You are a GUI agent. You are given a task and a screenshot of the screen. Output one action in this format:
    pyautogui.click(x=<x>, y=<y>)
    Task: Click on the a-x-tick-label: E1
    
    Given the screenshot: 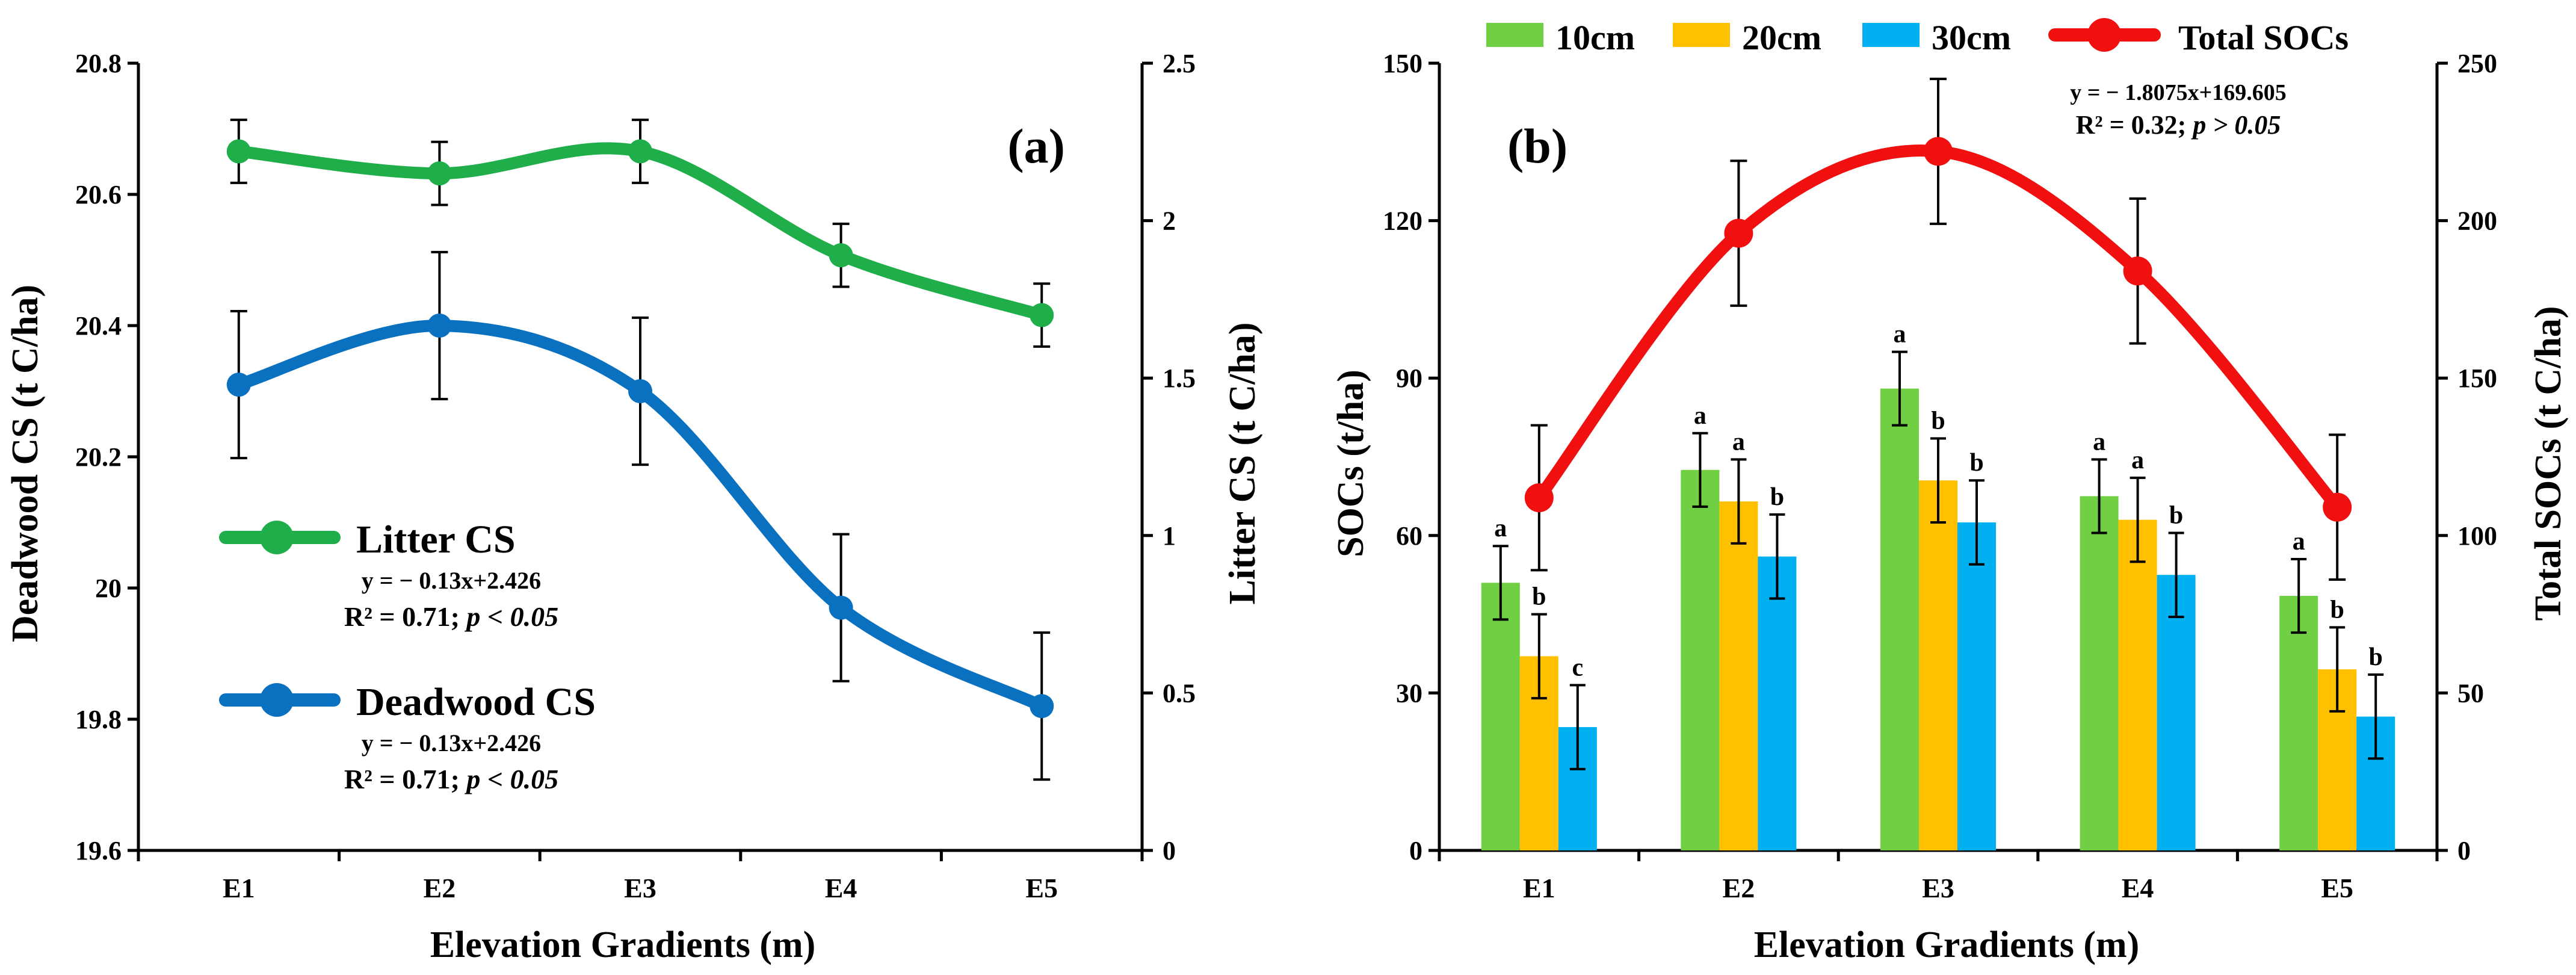 What is the action you would take?
    pyautogui.click(x=239, y=888)
    